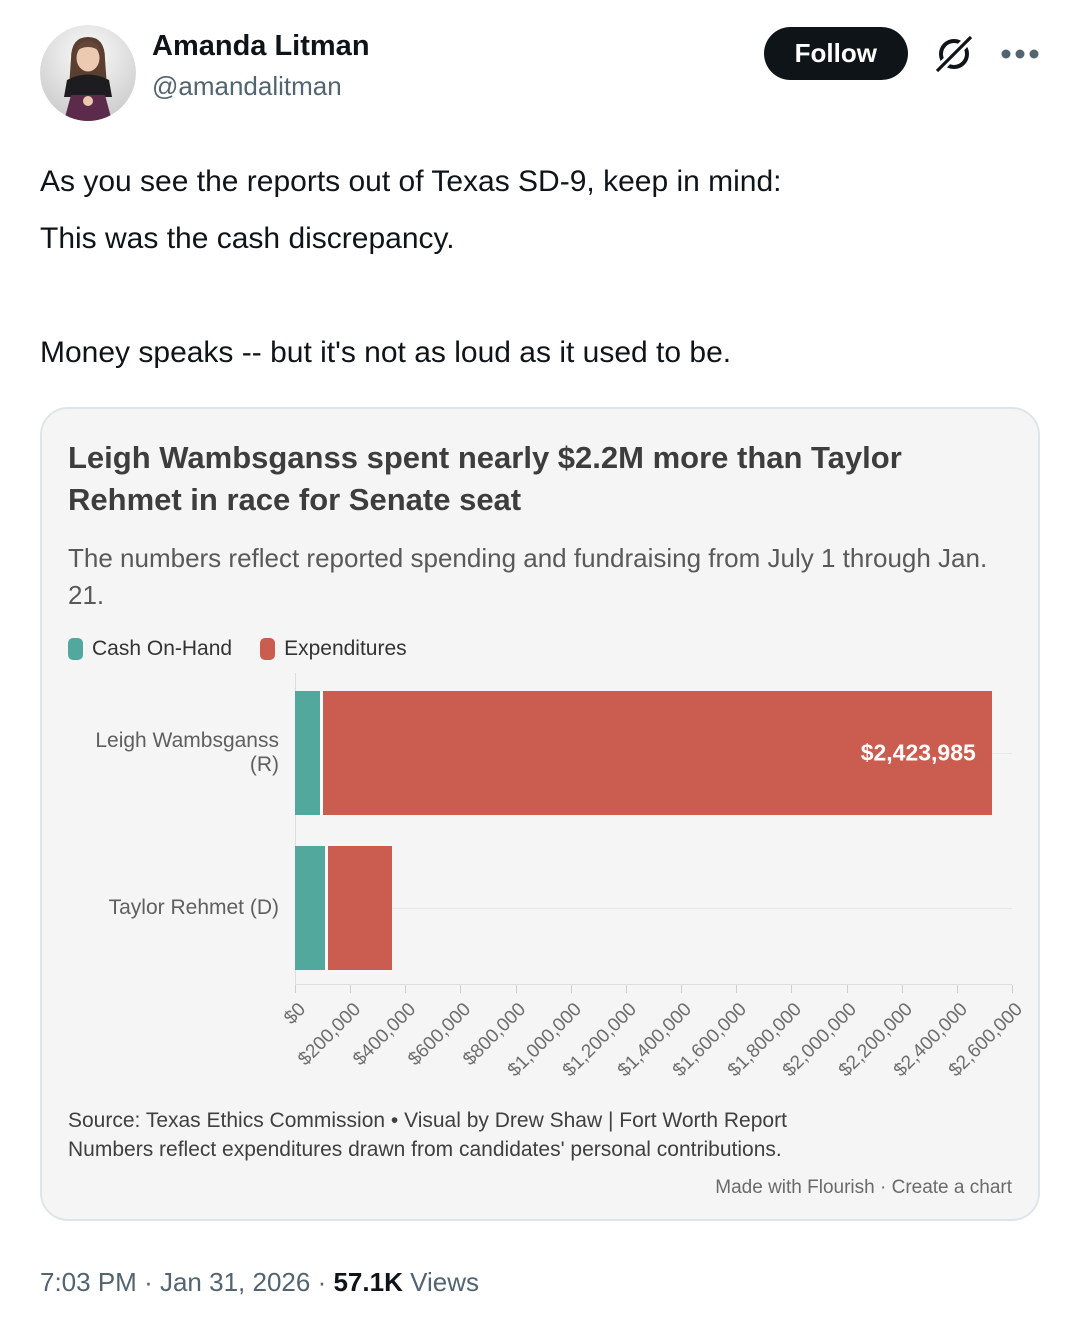  What do you see at coordinates (261, 46) in the screenshot?
I see `display-name: Amanda Litman` at bounding box center [261, 46].